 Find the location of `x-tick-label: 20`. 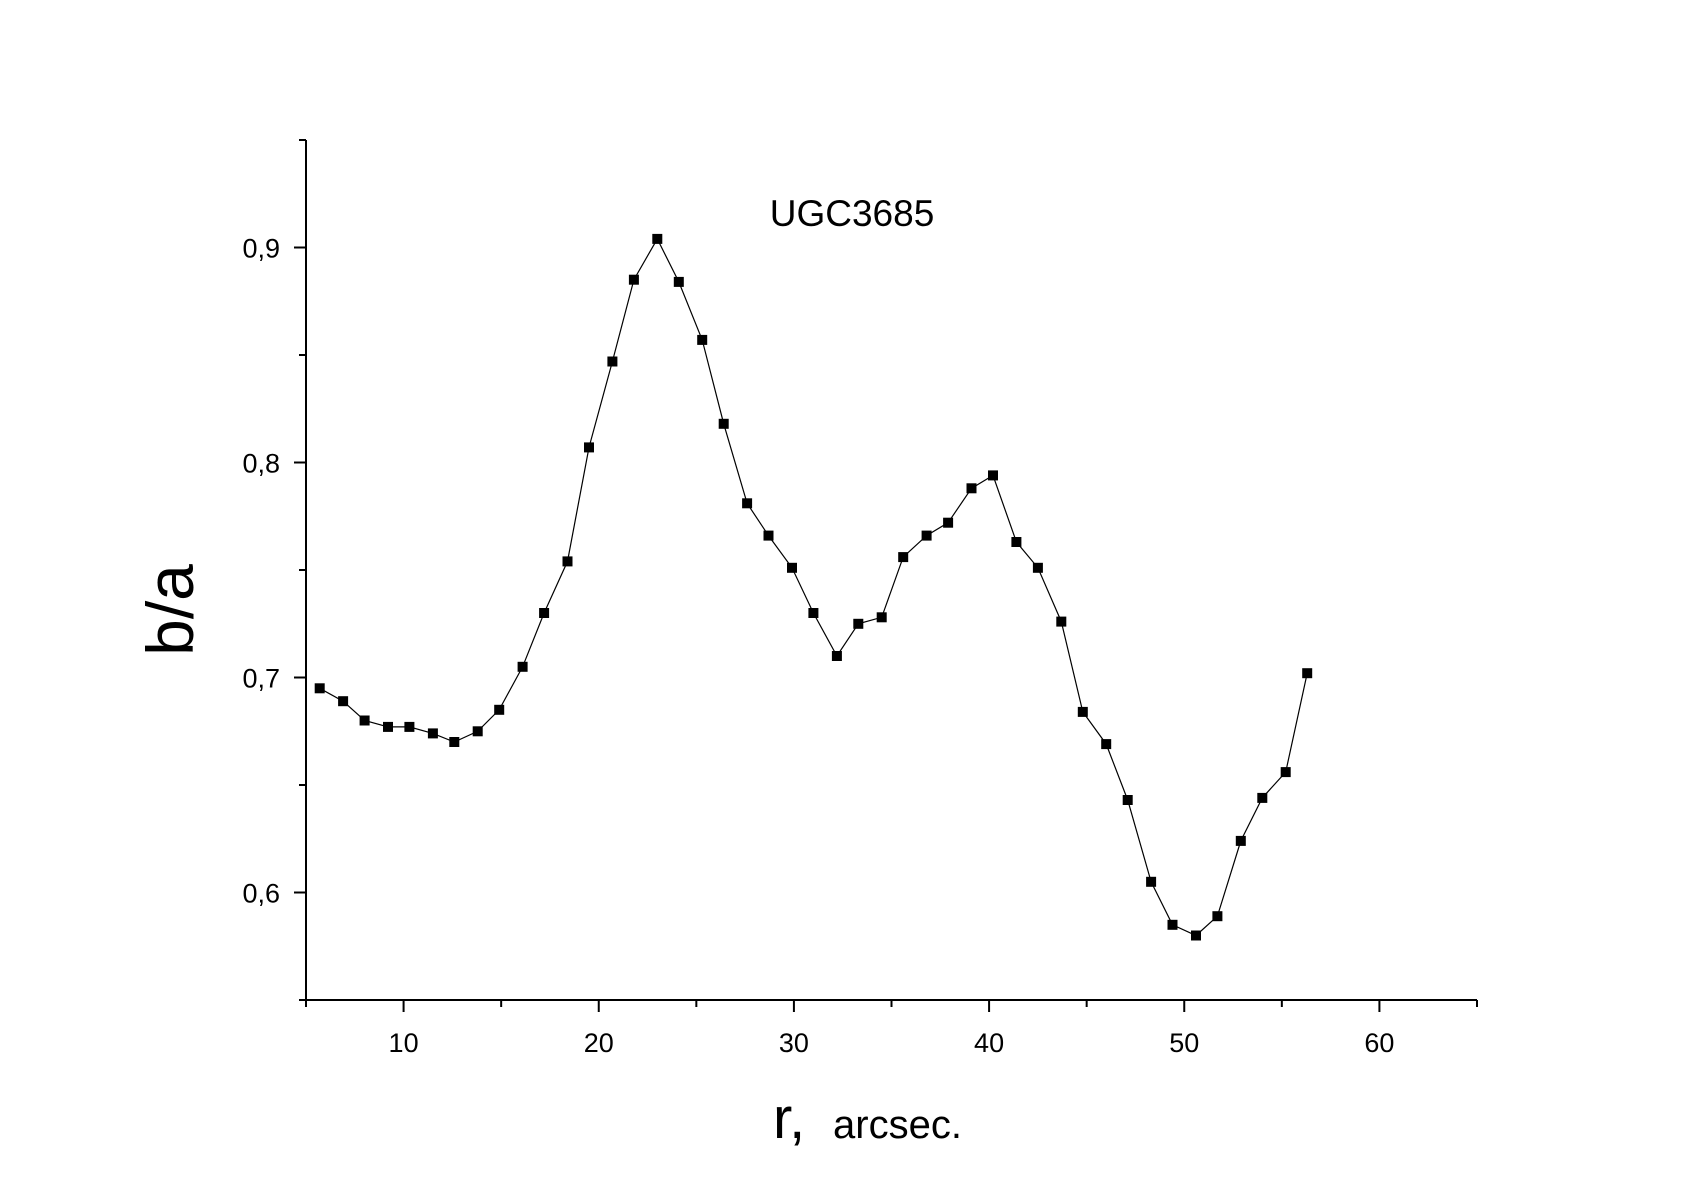

x-tick-label: 20 is located at coordinates (599, 1043).